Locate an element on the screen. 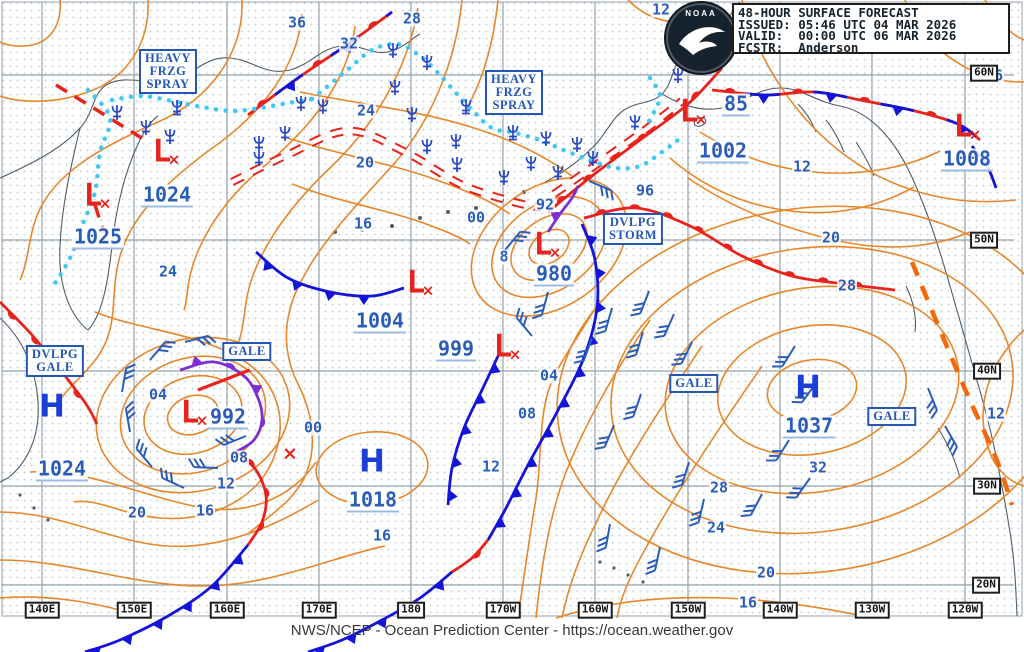  annotation-box-4: GALE is located at coordinates (247, 352).